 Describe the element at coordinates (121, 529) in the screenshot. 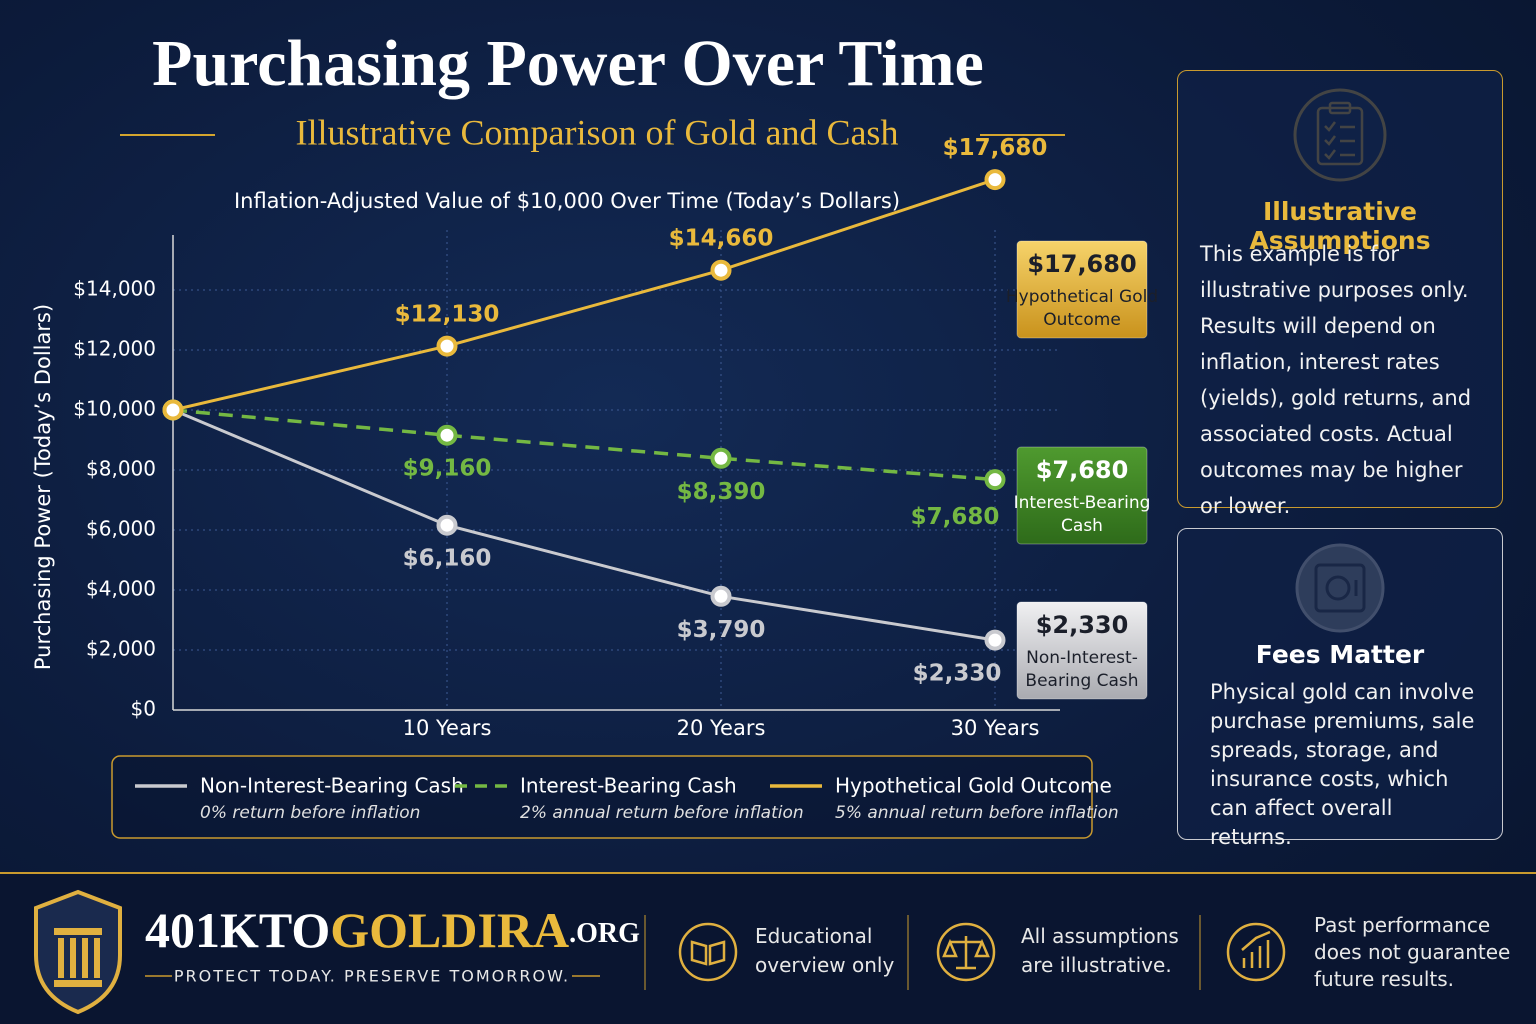

I see `y-tick-label: $6,000` at that location.